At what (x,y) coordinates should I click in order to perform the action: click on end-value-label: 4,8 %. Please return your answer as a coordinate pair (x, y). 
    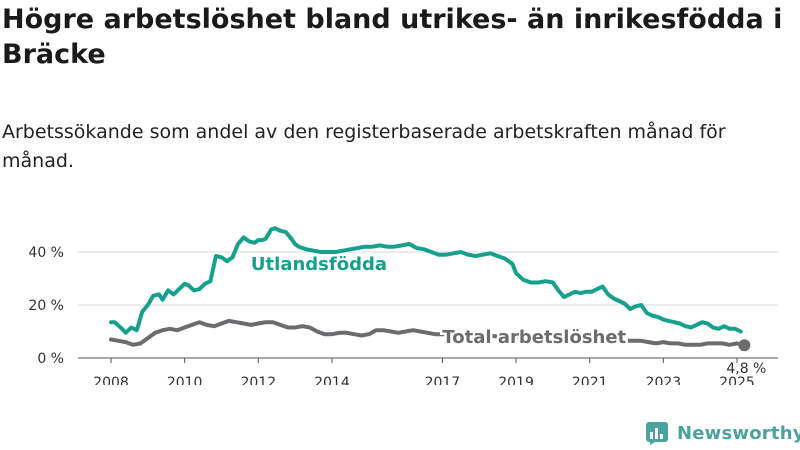
    Looking at the image, I should click on (746, 369).